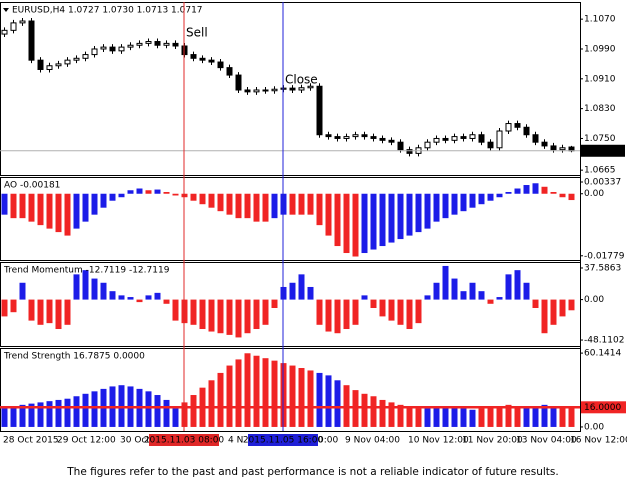 The height and width of the screenshot is (495, 627). Describe the element at coordinates (602, 268) in the screenshot. I see `y-tick-label: 37.5863` at that location.